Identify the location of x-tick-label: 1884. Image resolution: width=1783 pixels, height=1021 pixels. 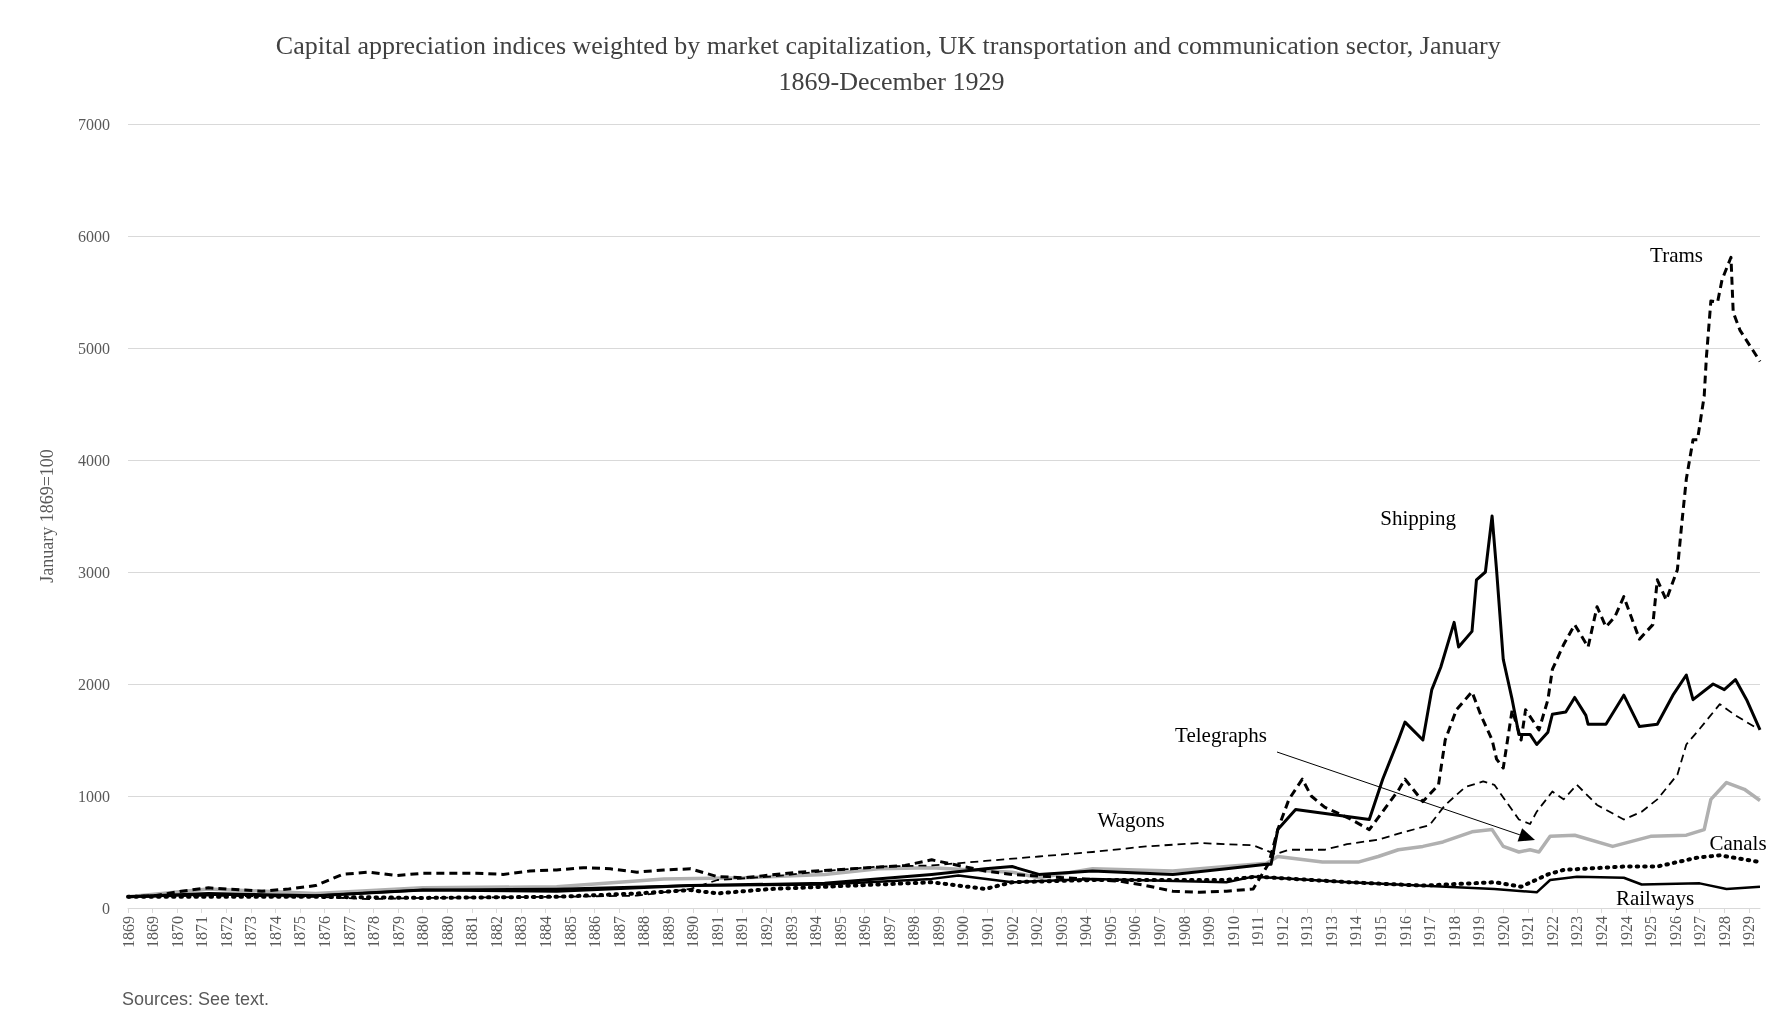
(545, 932).